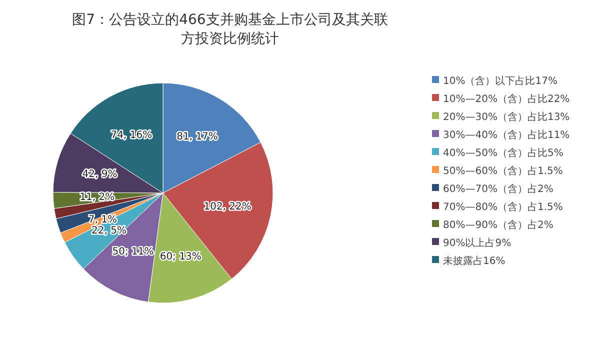 The image size is (590, 342). Describe the element at coordinates (498, 189) in the screenshot. I see `legend-label: 60%—70%（含）占2%` at that location.